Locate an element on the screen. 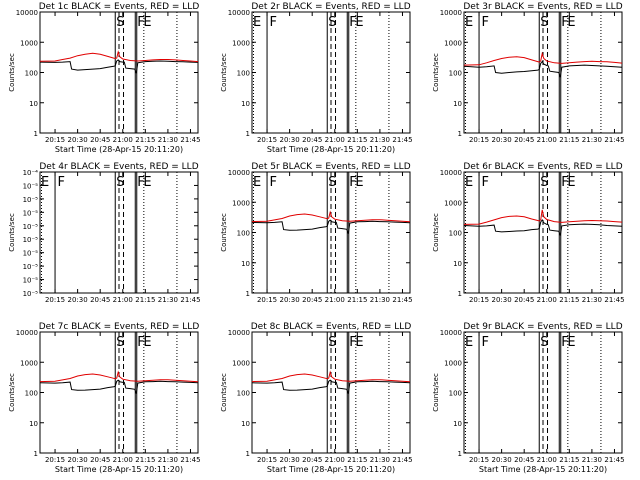  panel-title: Det 2r BLACK = Events, RED = LLD is located at coordinates (330, 7).